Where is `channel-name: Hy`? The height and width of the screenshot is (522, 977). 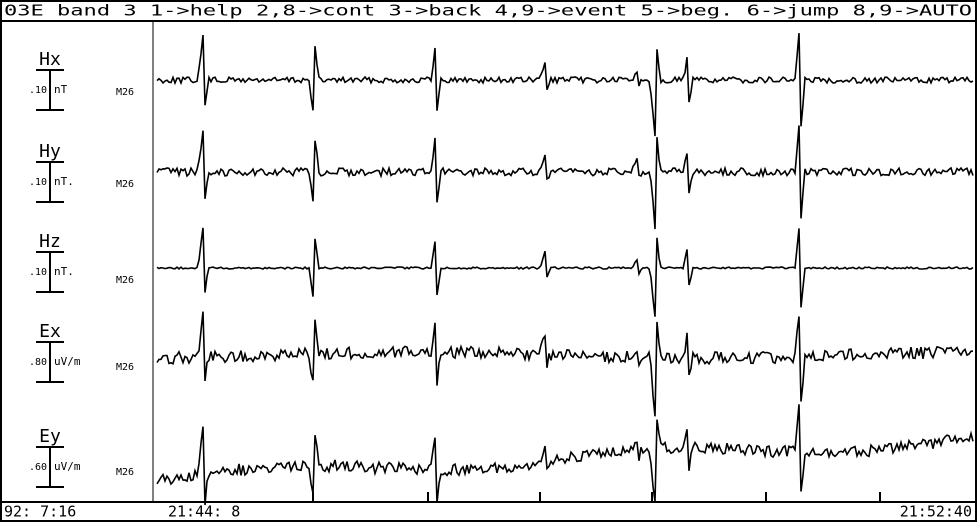 channel-name: Hy is located at coordinates (50, 151).